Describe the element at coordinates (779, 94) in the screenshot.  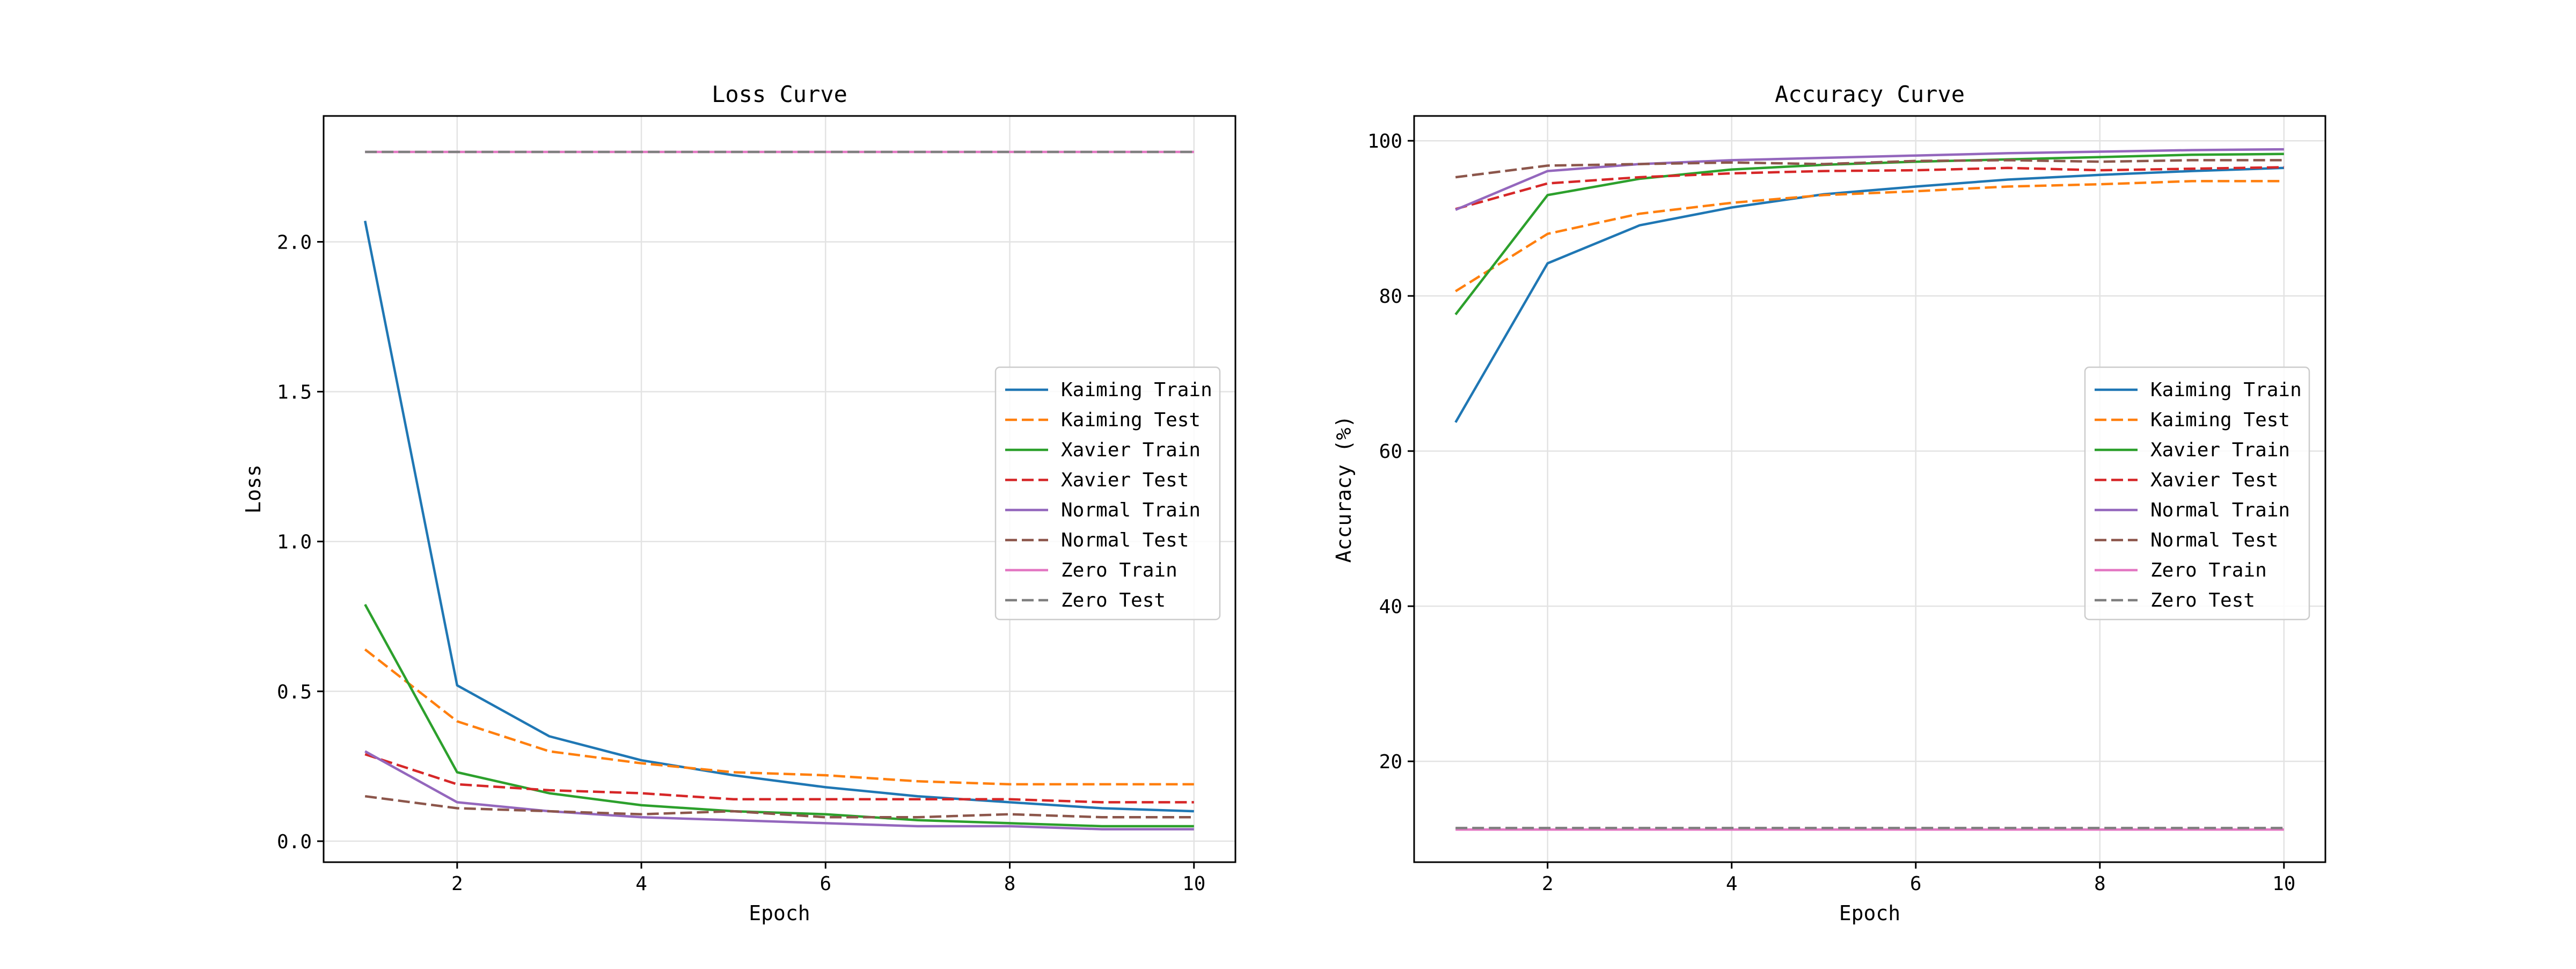
I see `chart-title: Loss Curve` at that location.